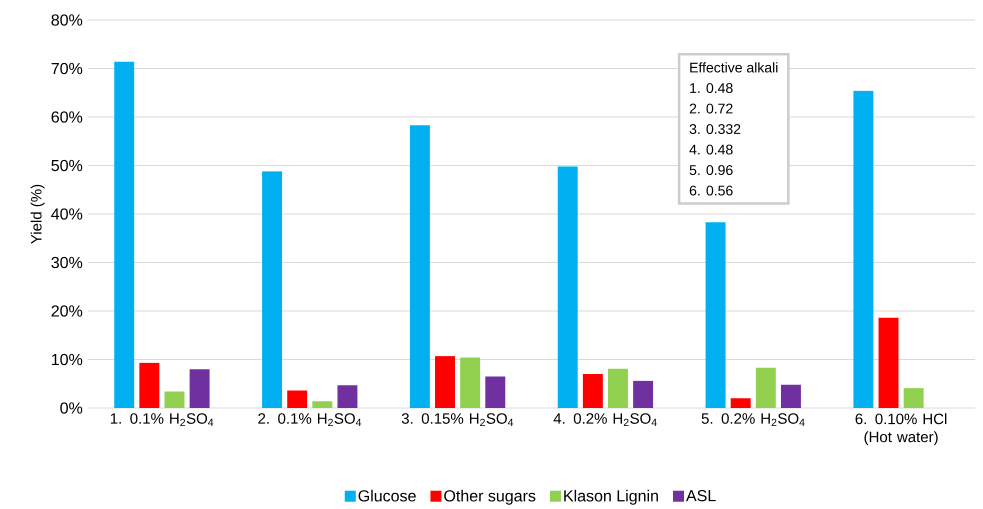 This screenshot has height=509, width=983. What do you see at coordinates (715, 129) in the screenshot?
I see `annotation: 3. 0.332` at bounding box center [715, 129].